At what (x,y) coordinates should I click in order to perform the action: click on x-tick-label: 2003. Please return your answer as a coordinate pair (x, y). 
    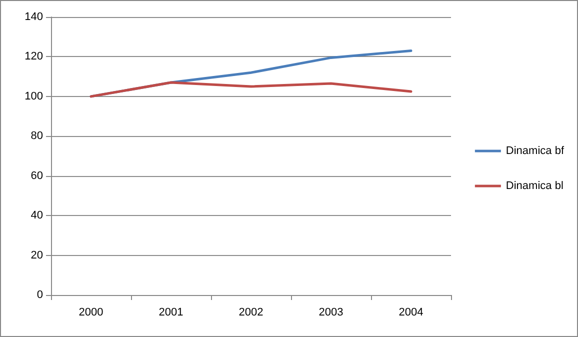
    Looking at the image, I should click on (331, 312).